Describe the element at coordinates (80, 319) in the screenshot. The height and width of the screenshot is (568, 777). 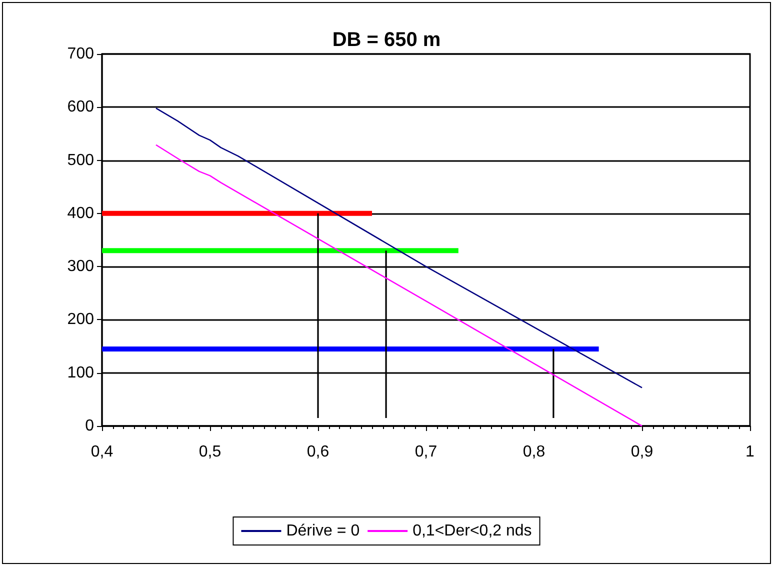
I see `y-tick-label: 200` at that location.